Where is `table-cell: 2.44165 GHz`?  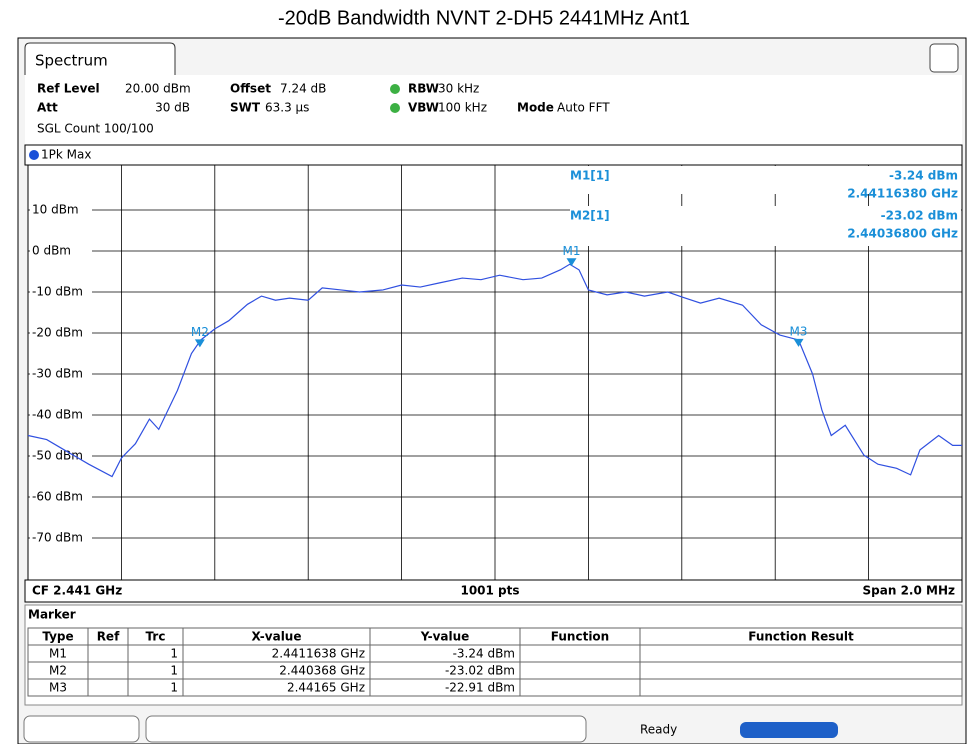
table-cell: 2.44165 GHz is located at coordinates (326, 688).